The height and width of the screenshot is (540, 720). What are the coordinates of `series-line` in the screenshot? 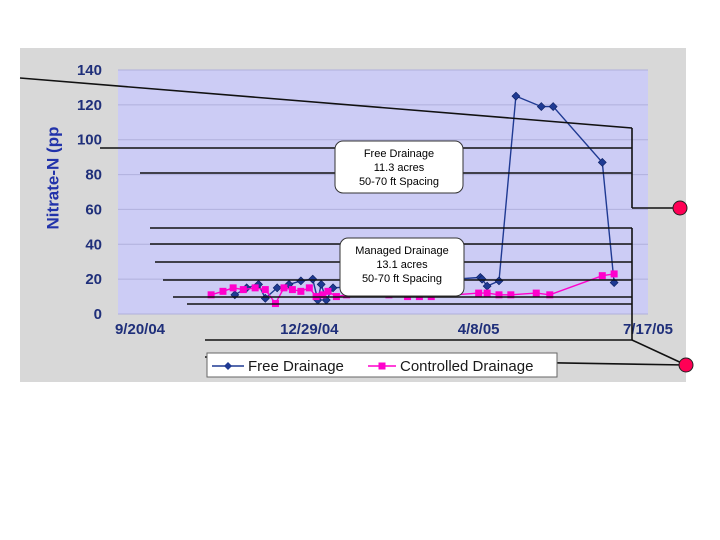 It's located at (412, 289).